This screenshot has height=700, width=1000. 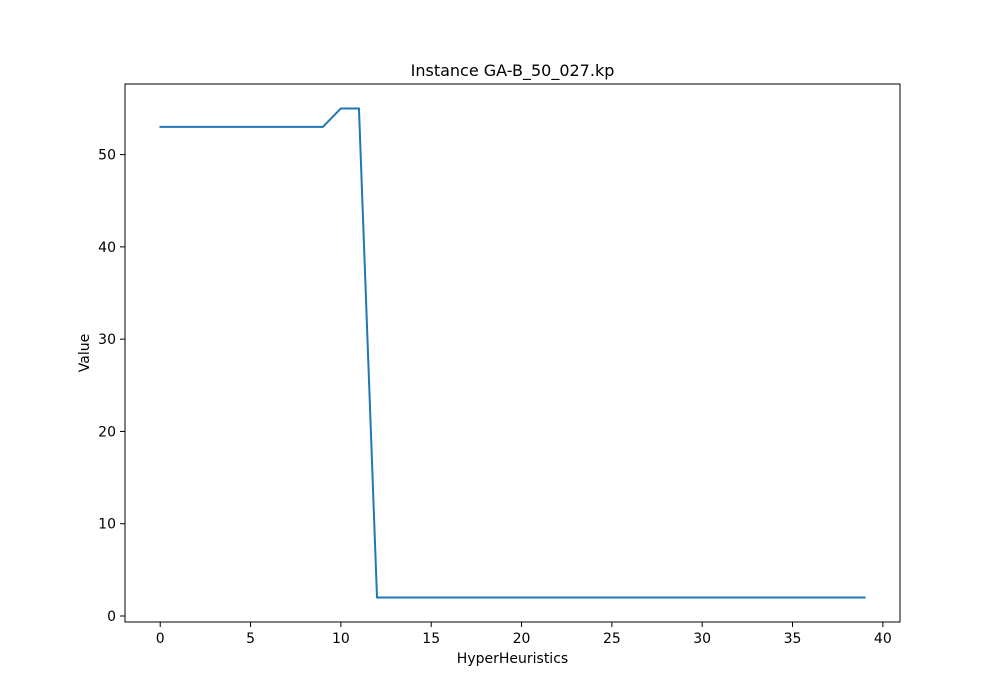 I want to click on y-axis-label: Value, so click(x=85, y=353).